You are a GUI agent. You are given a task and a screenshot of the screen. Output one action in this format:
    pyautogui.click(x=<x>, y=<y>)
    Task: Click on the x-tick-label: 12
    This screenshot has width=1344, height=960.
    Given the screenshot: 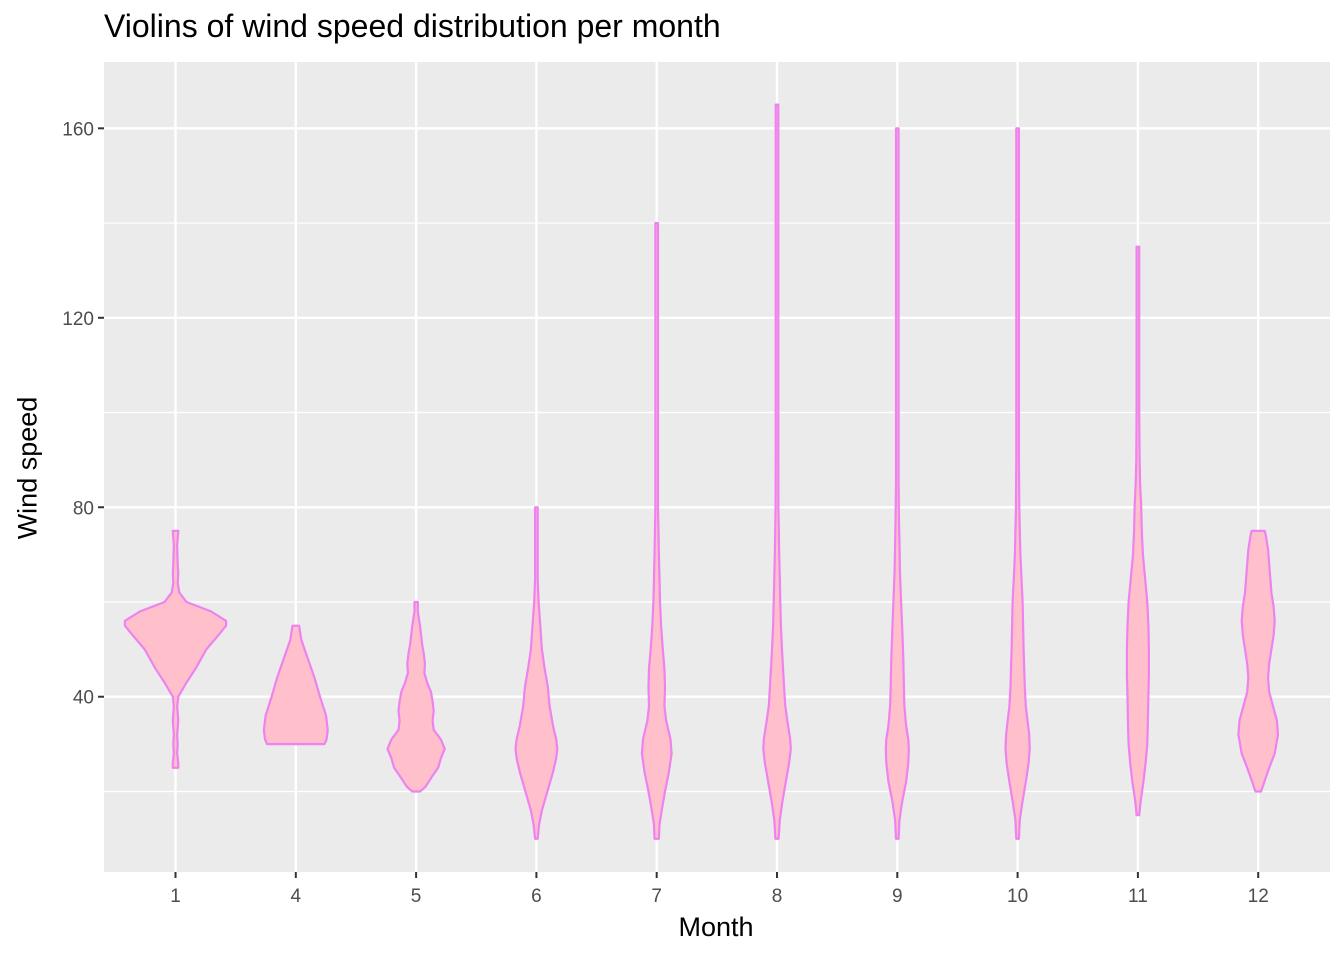 What is the action you would take?
    pyautogui.click(x=1258, y=896)
    